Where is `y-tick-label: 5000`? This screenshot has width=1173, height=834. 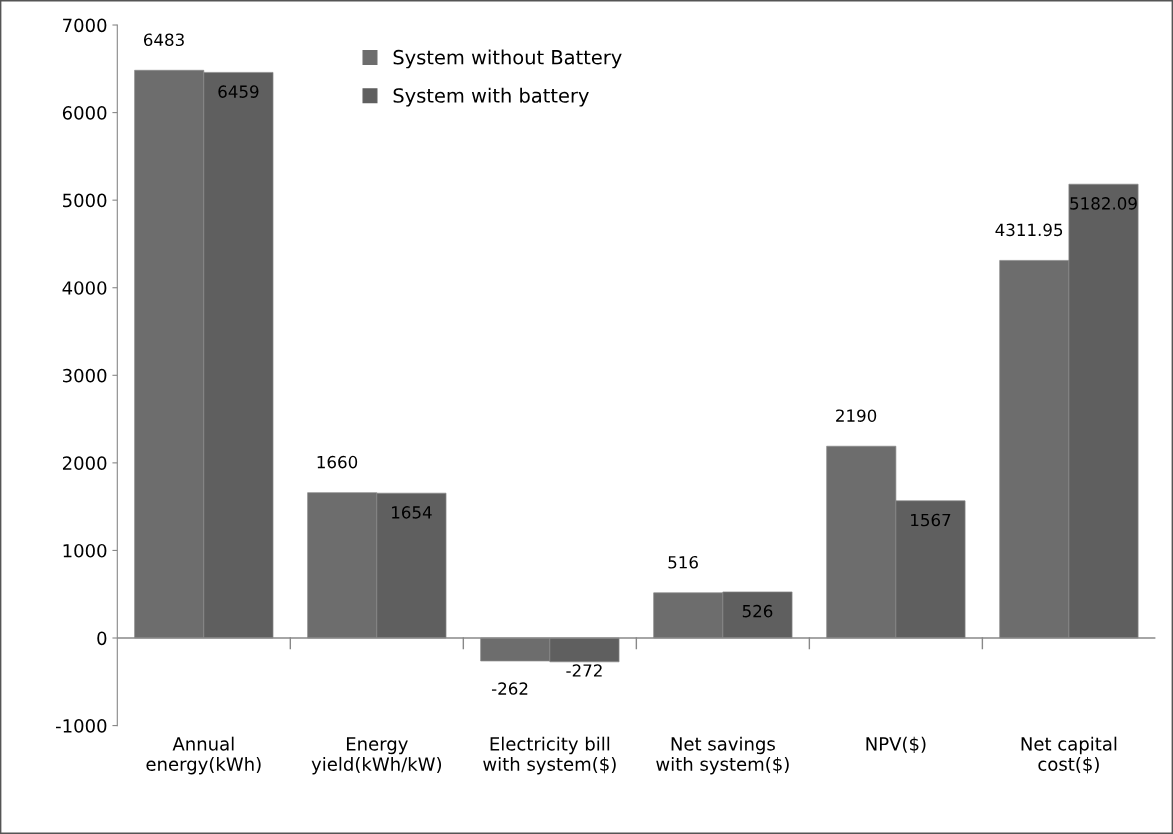 y-tick-label: 5000 is located at coordinates (85, 200).